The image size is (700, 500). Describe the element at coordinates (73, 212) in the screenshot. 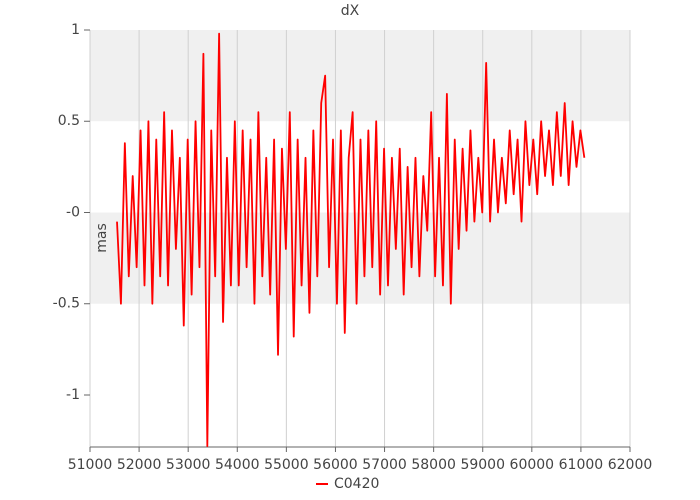

I see `y-tick-label: -0` at that location.